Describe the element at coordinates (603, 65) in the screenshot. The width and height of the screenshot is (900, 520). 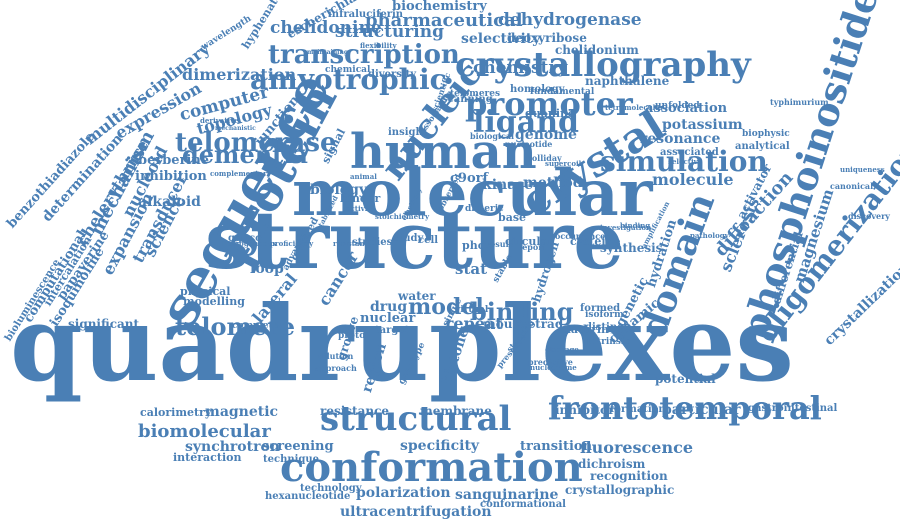
I see `cloud-word: crystallography` at that location.